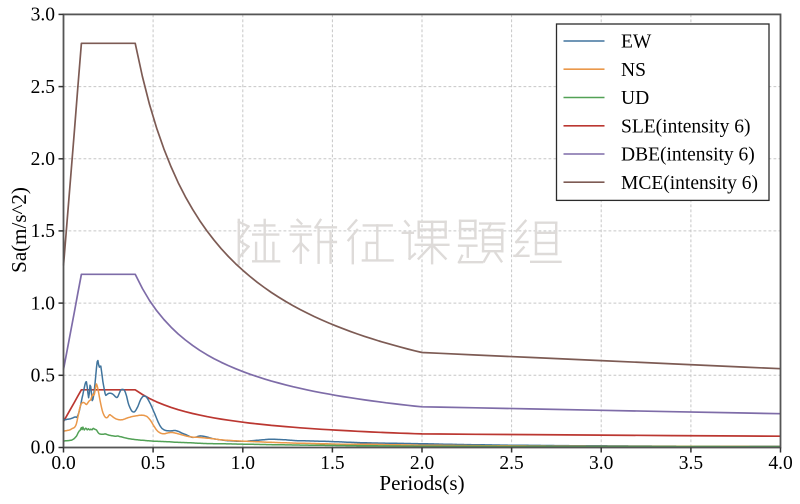  Describe the element at coordinates (689, 183) in the screenshot. I see `svg-text: MCE(intensity 6)` at that location.